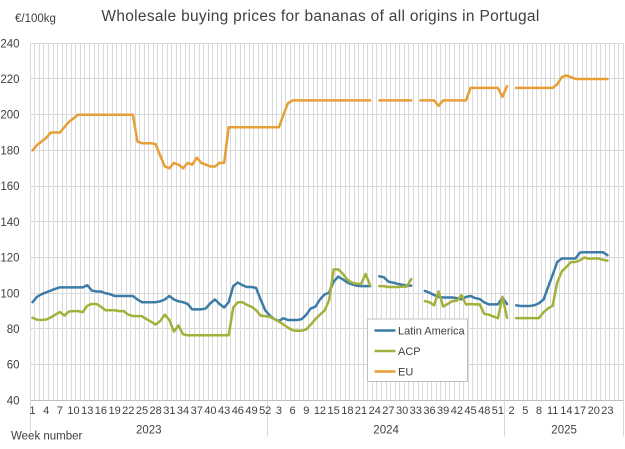  I want to click on svg-text: 12, so click(320, 411).